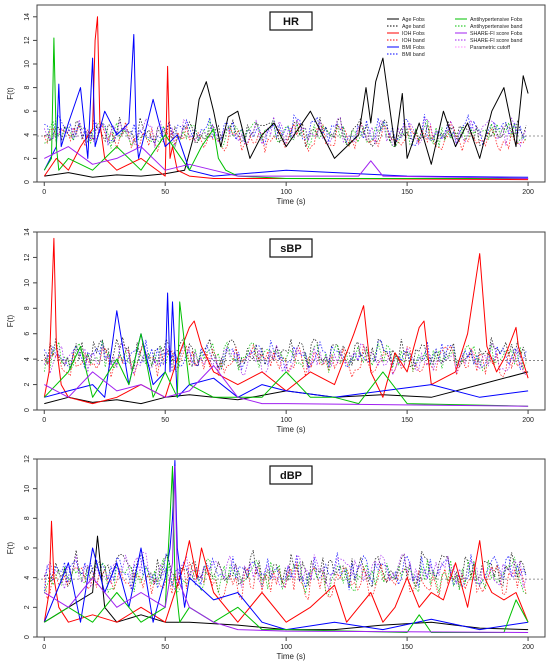 The image size is (550, 668). I want to click on legend-label: Antihypertensive band, so click(496, 27).